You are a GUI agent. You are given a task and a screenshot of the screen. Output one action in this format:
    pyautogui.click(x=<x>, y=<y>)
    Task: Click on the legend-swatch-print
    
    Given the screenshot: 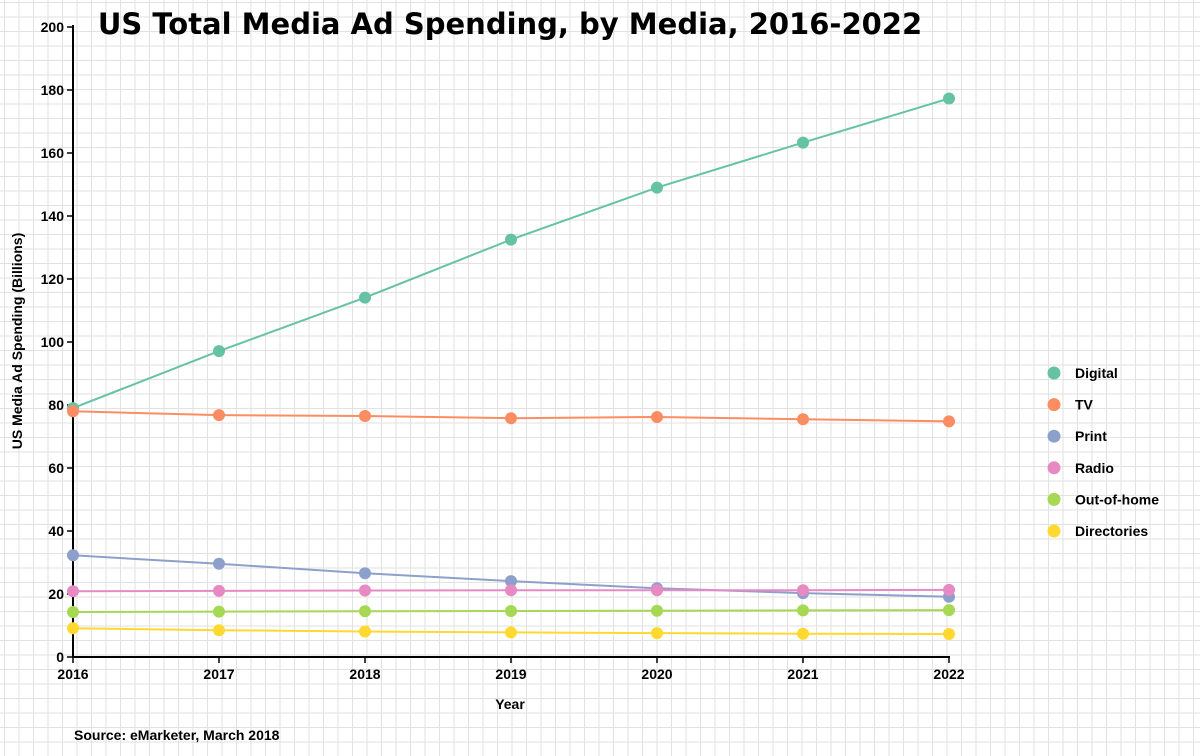 What is the action you would take?
    pyautogui.click(x=1054, y=436)
    